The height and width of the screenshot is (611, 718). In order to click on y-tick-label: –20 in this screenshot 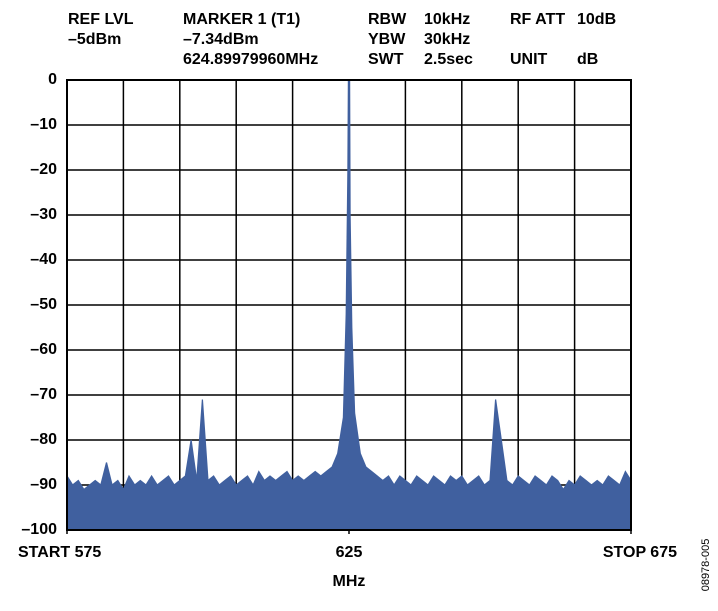, I will do `click(43, 169)`.